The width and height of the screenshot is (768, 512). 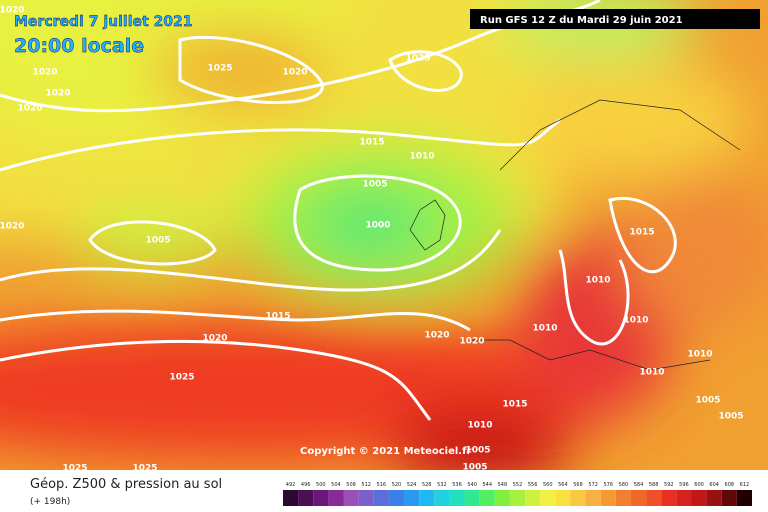 What do you see at coordinates (533, 485) in the screenshot?
I see `legend-label: 556` at bounding box center [533, 485].